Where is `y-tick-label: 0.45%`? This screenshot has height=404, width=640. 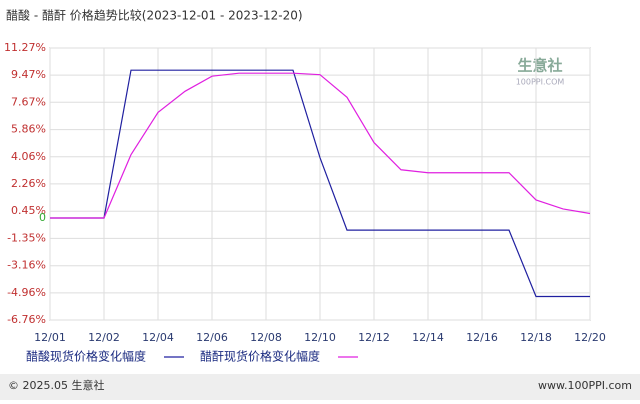 y-tick-label: 0.45% is located at coordinates (28, 210).